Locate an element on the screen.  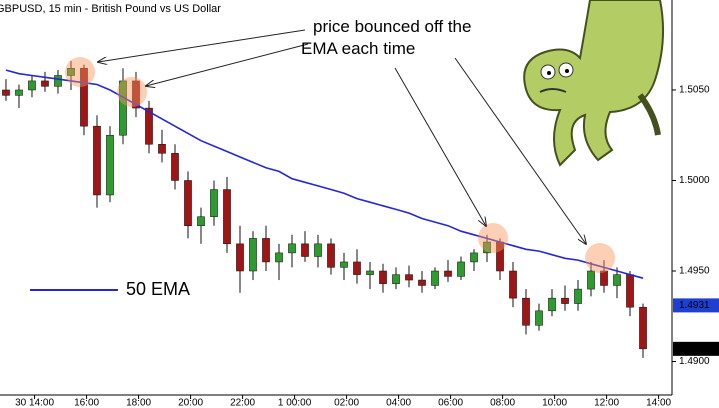
x-tick-label: 18:00 is located at coordinates (138, 403).